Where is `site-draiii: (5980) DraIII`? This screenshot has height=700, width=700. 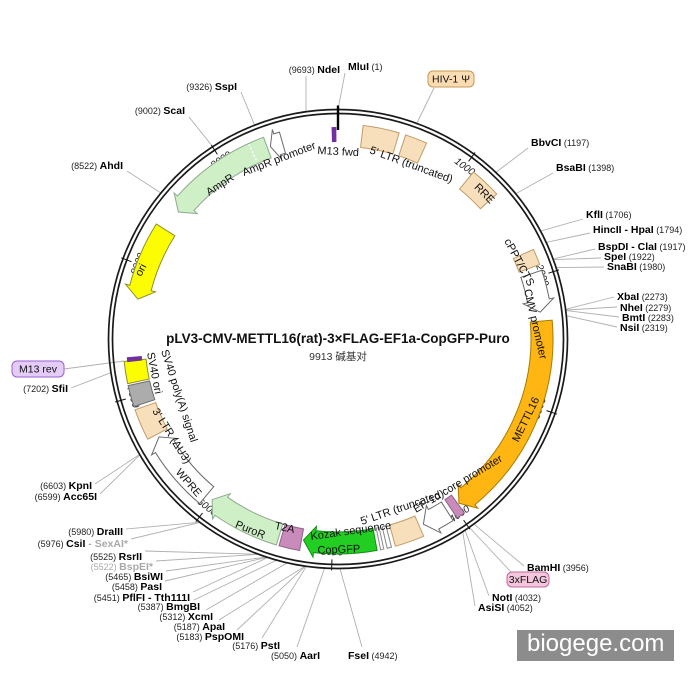 site-draiii: (5980) DraIII is located at coordinates (95, 532).